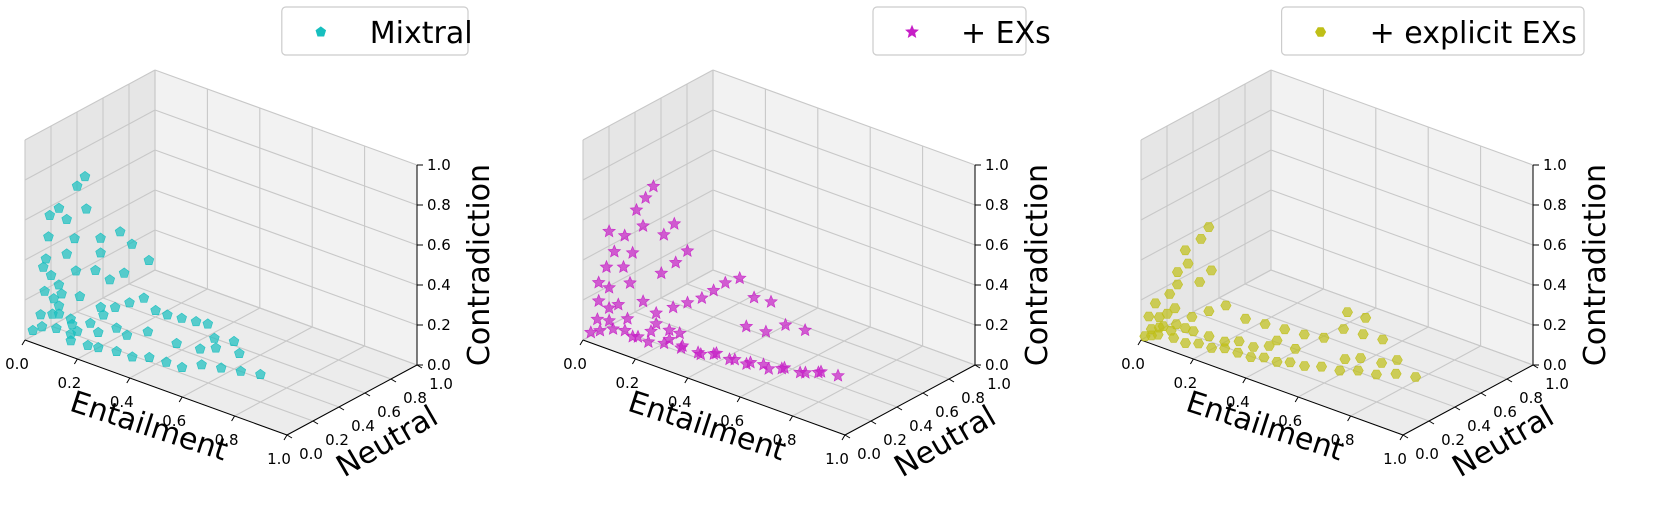 This screenshot has width=1660, height=508. I want to click on x-tick-label: 0.4, so click(680, 402).